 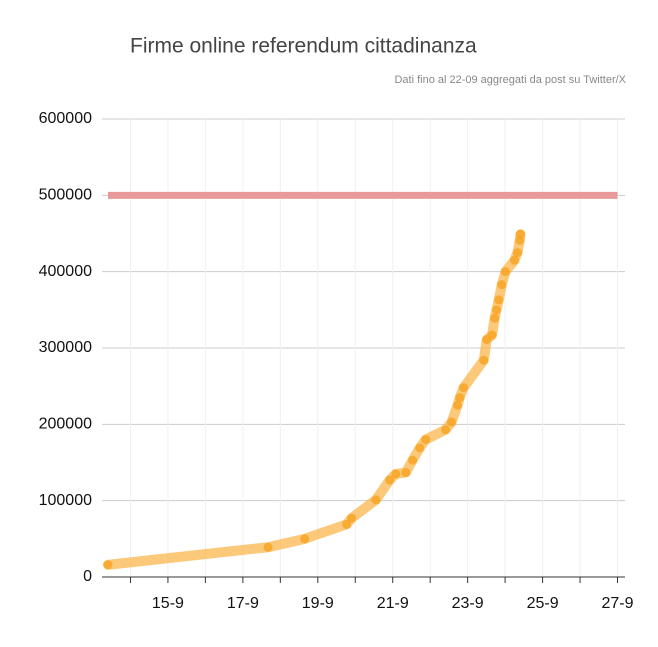 What do you see at coordinates (303, 46) in the screenshot?
I see `chart-title: Firme online referendum cittadinanza` at bounding box center [303, 46].